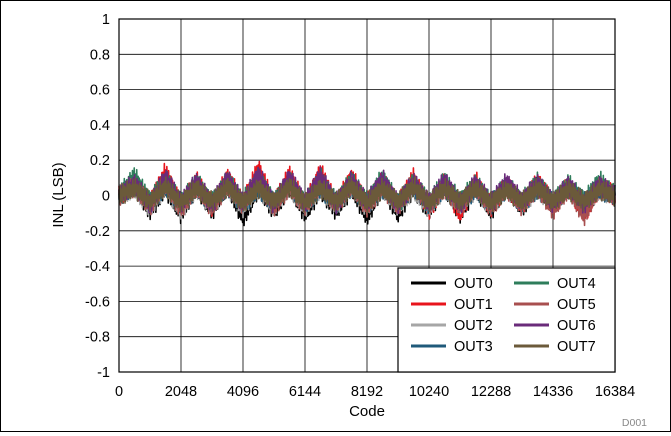 The image size is (671, 436). What do you see at coordinates (243, 392) in the screenshot?
I see `x-tick-label: 4096` at bounding box center [243, 392].